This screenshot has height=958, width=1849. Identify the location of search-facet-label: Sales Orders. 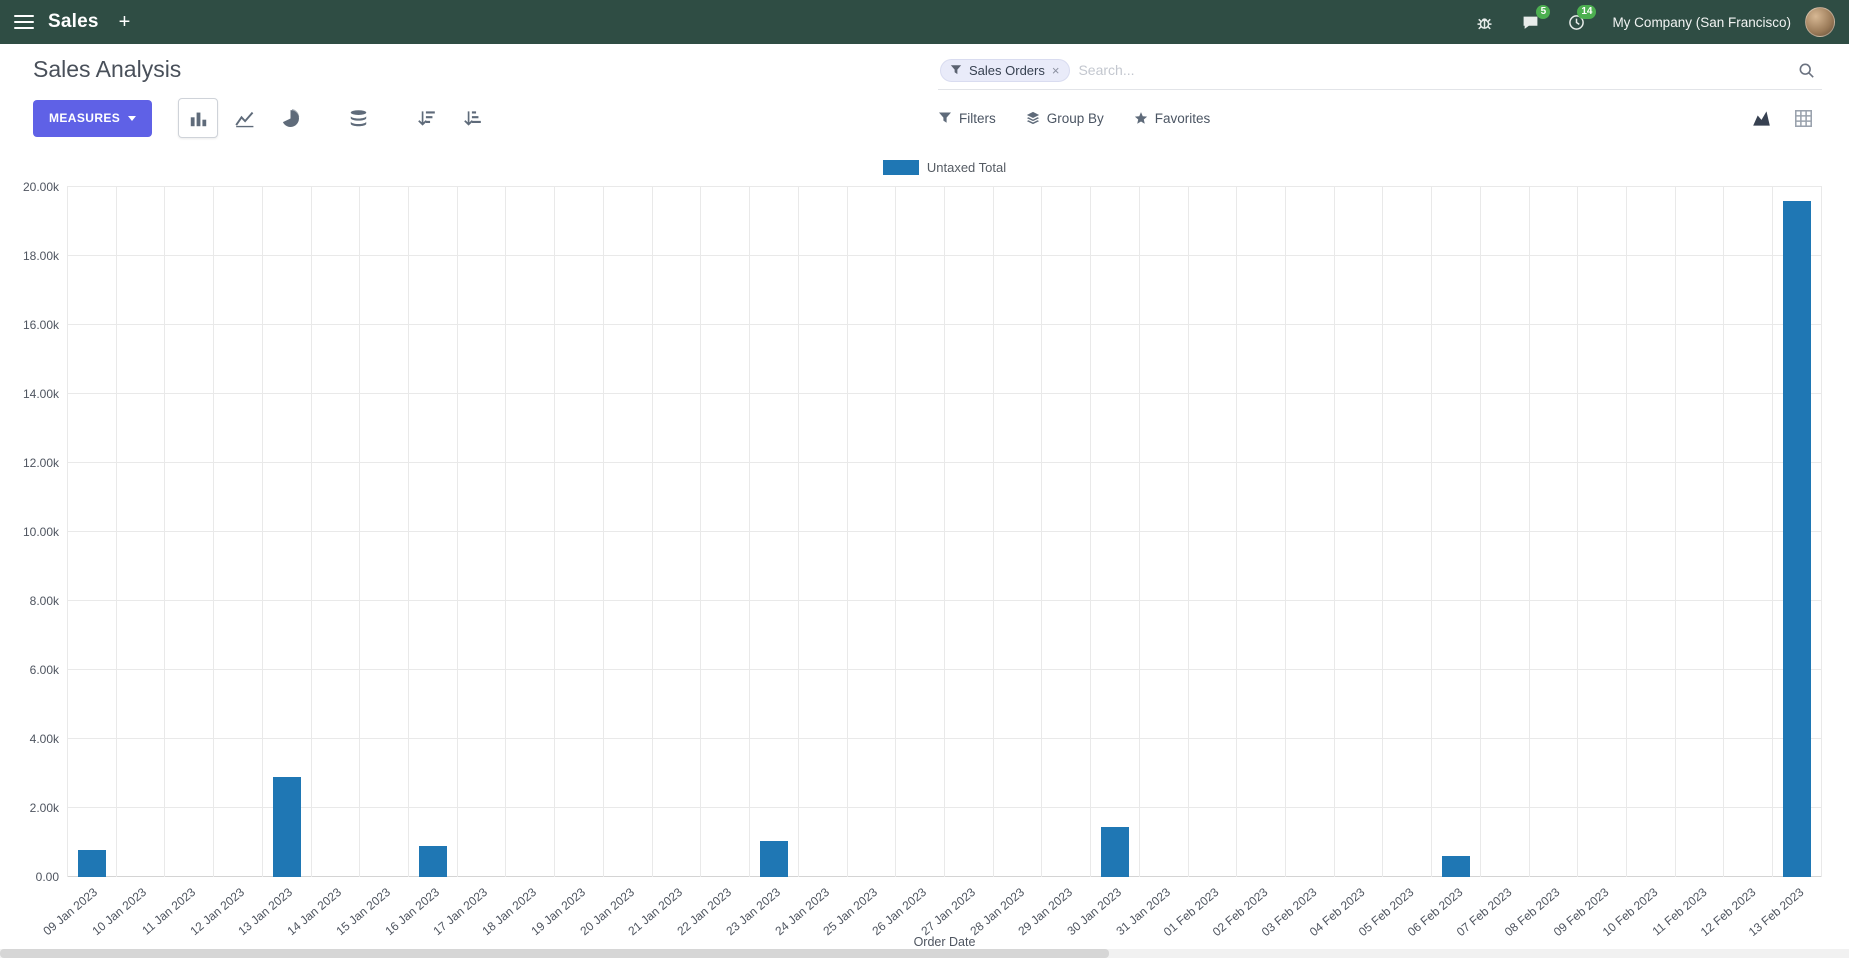
(1007, 70).